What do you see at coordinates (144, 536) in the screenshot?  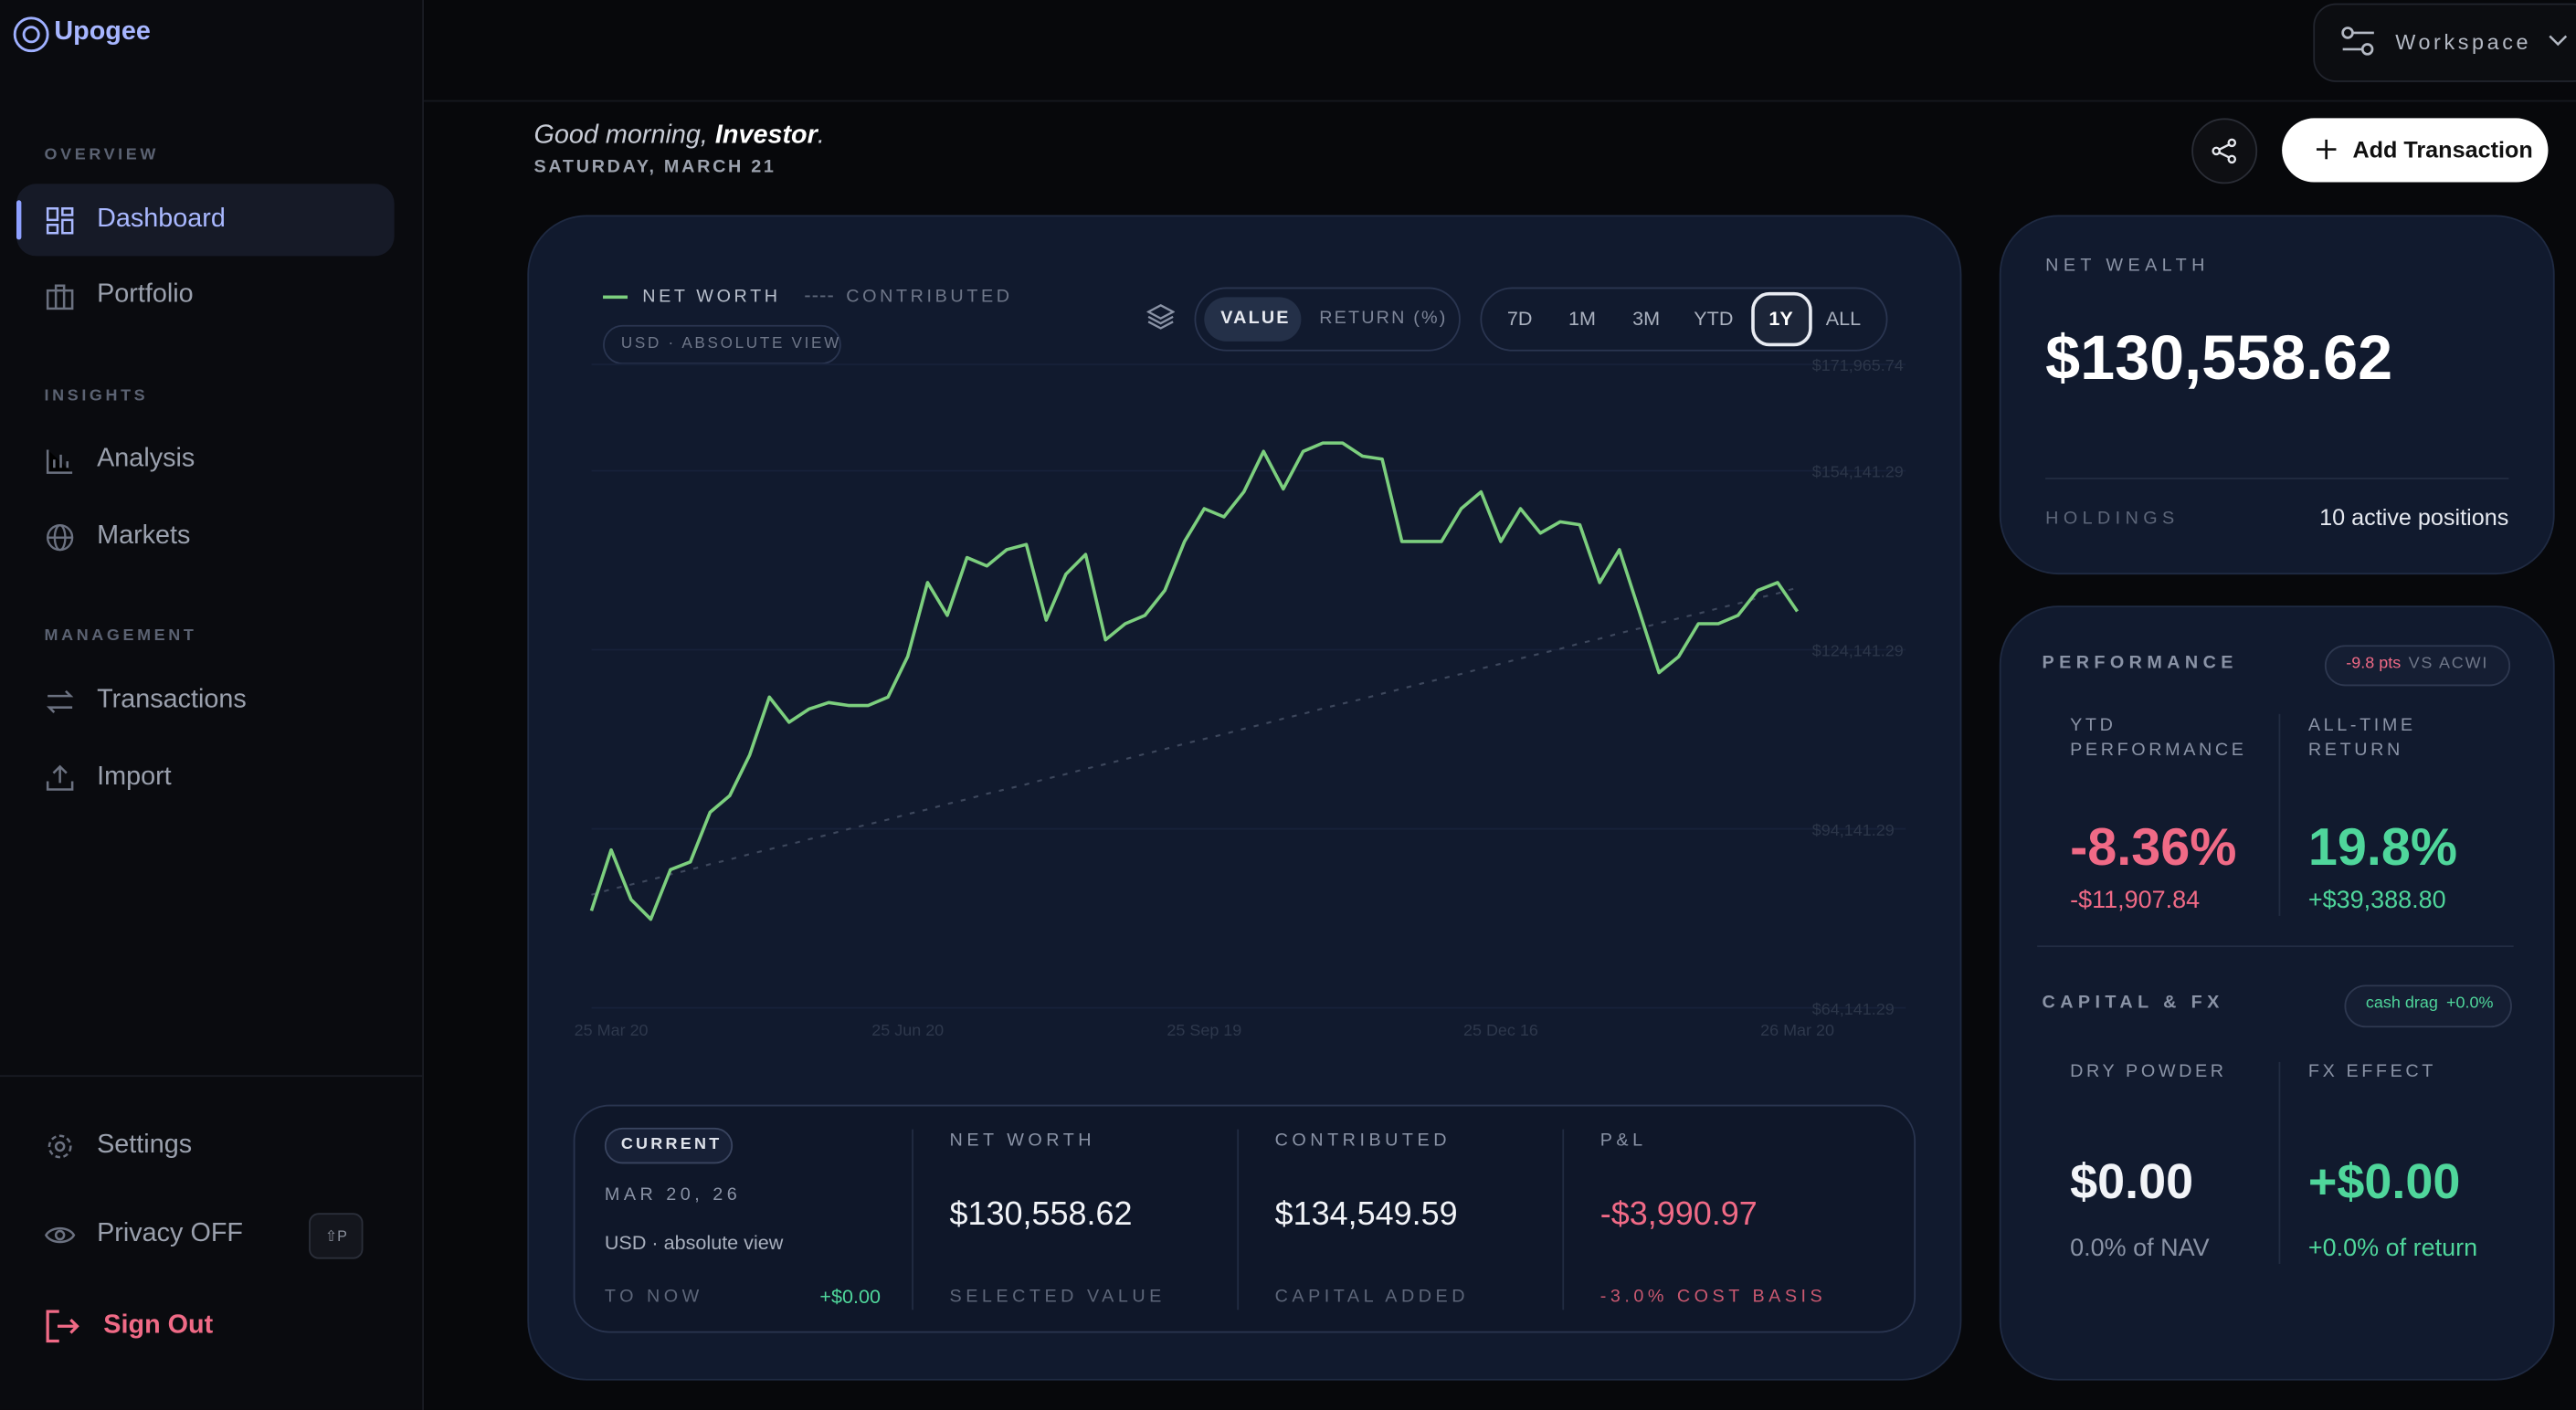 I see `nav-item: Markets` at bounding box center [144, 536].